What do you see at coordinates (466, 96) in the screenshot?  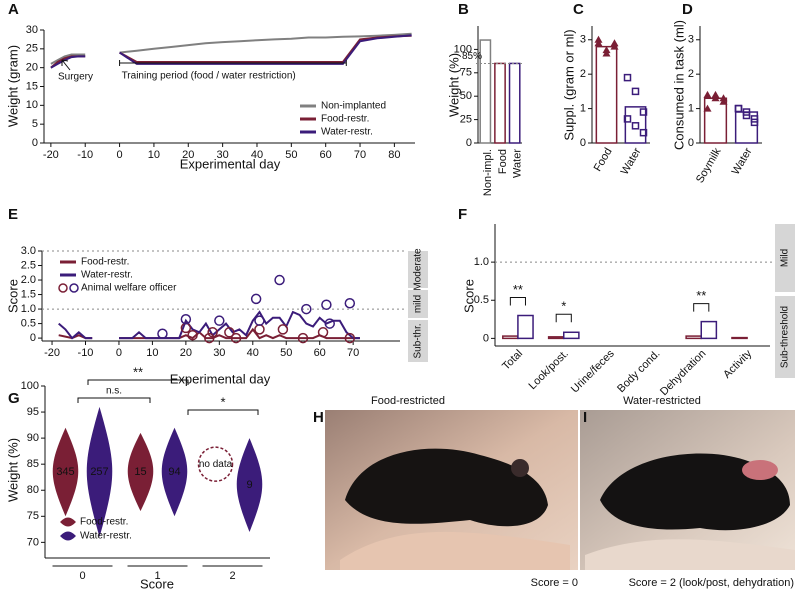 I see `y-tick-label: 50` at bounding box center [466, 96].